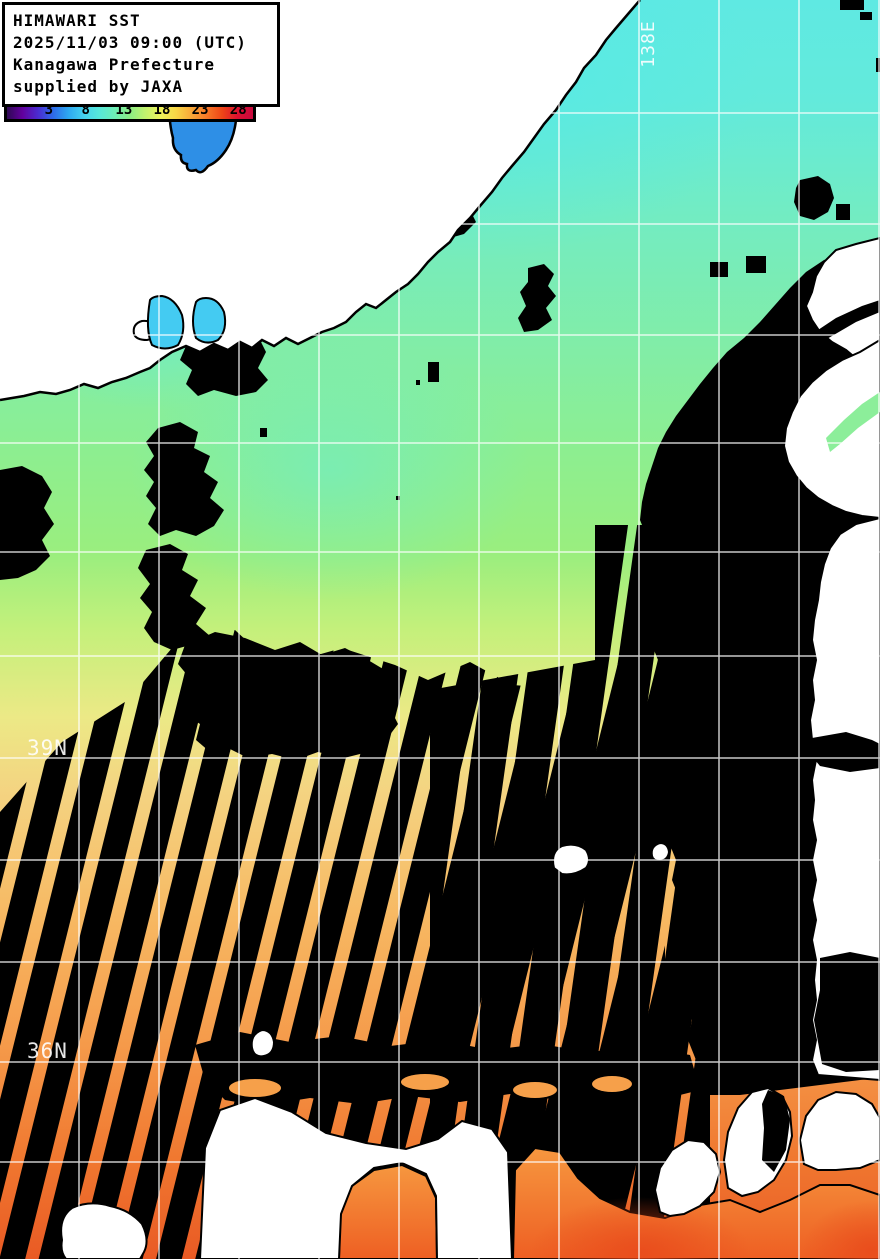 The width and height of the screenshot is (880, 1259). What do you see at coordinates (853, 422) in the screenshot?
I see `valley-green-streak` at bounding box center [853, 422].